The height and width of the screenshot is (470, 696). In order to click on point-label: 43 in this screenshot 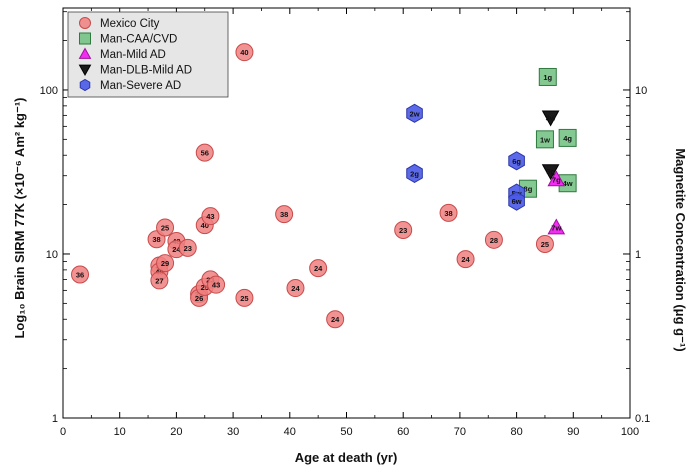, I will do `click(210, 216)`.